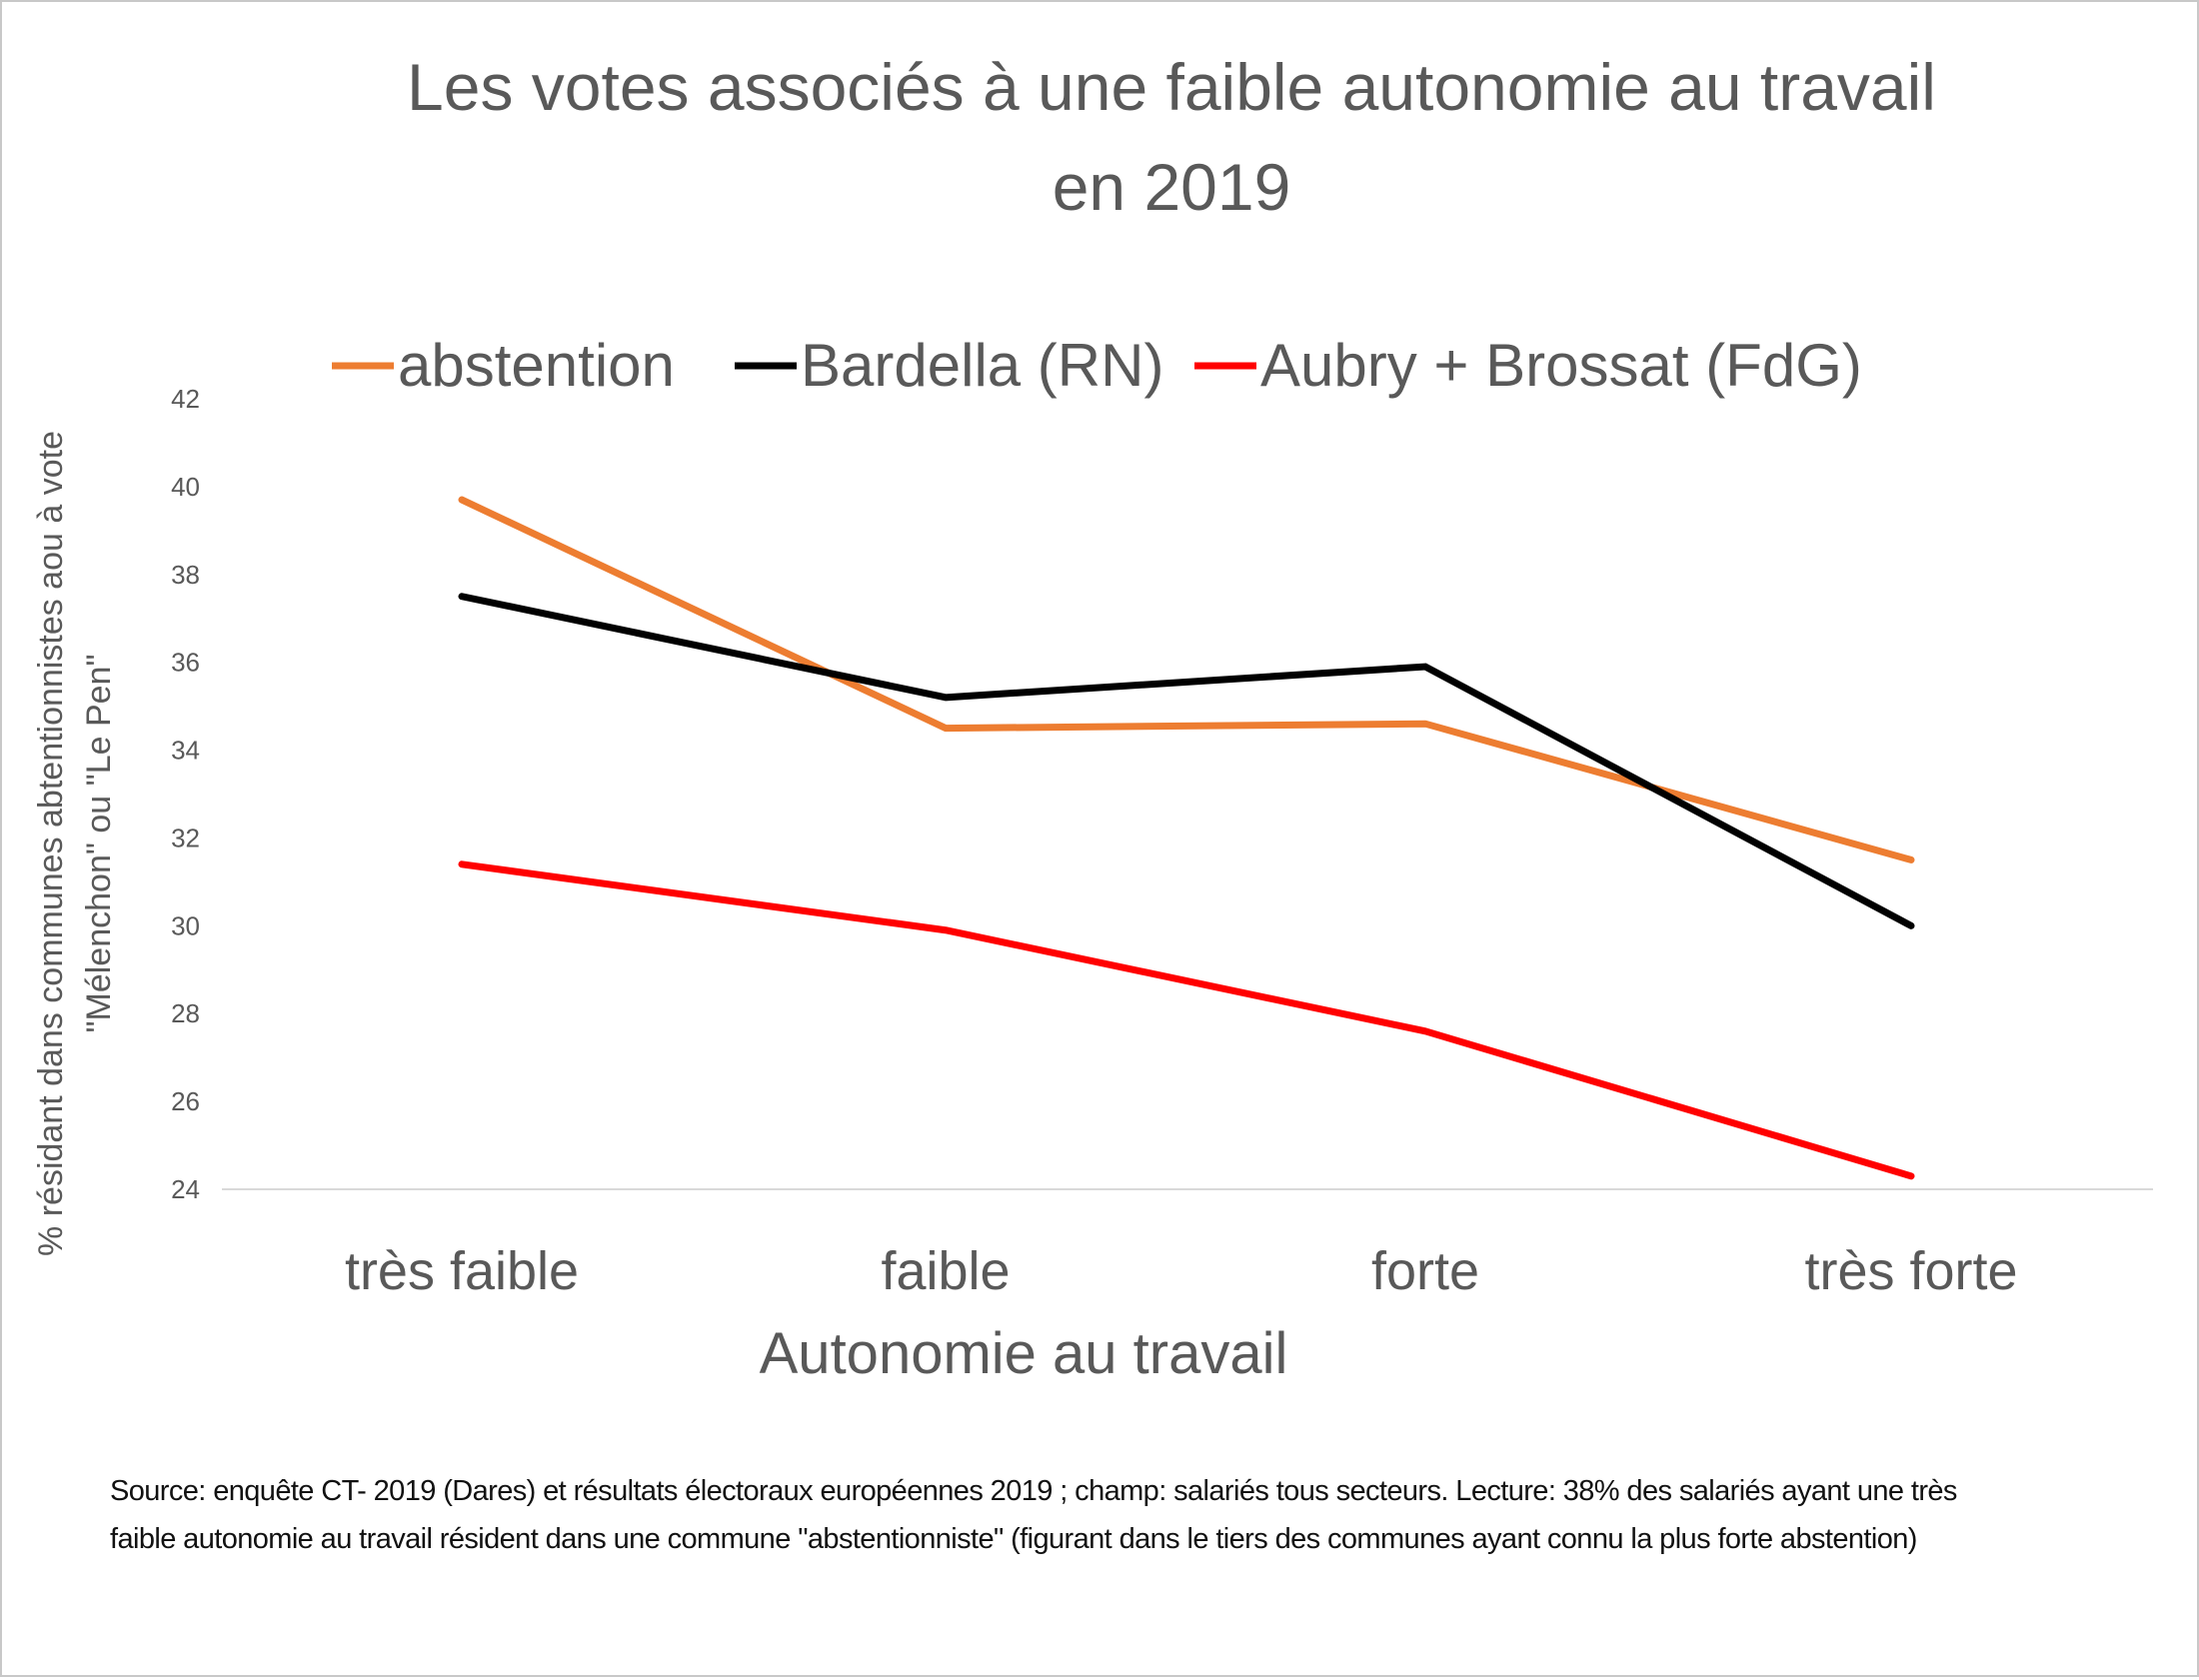 The height and width of the screenshot is (1680, 2199). What do you see at coordinates (1187, 1020) in the screenshot?
I see `series-line-aubry-brossat-fdg` at bounding box center [1187, 1020].